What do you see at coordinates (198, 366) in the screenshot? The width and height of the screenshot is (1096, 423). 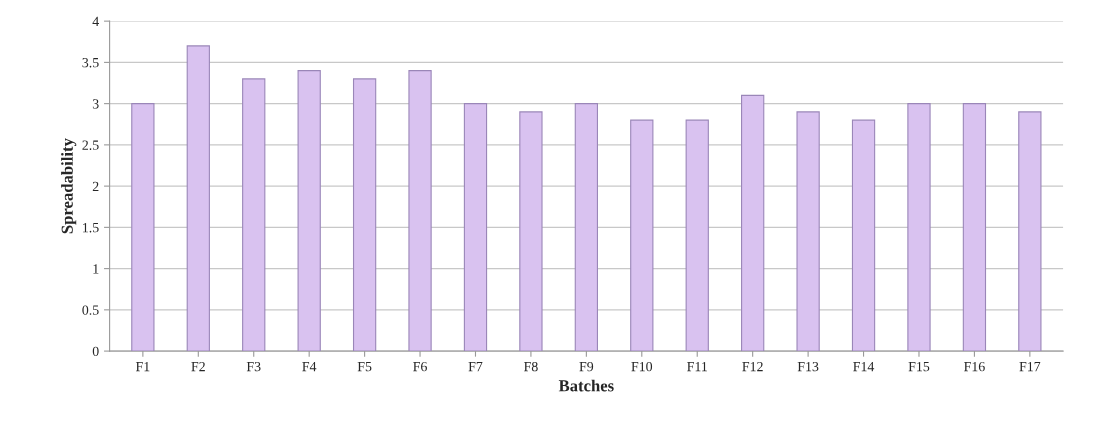 I see `x-tick-label: F2` at bounding box center [198, 366].